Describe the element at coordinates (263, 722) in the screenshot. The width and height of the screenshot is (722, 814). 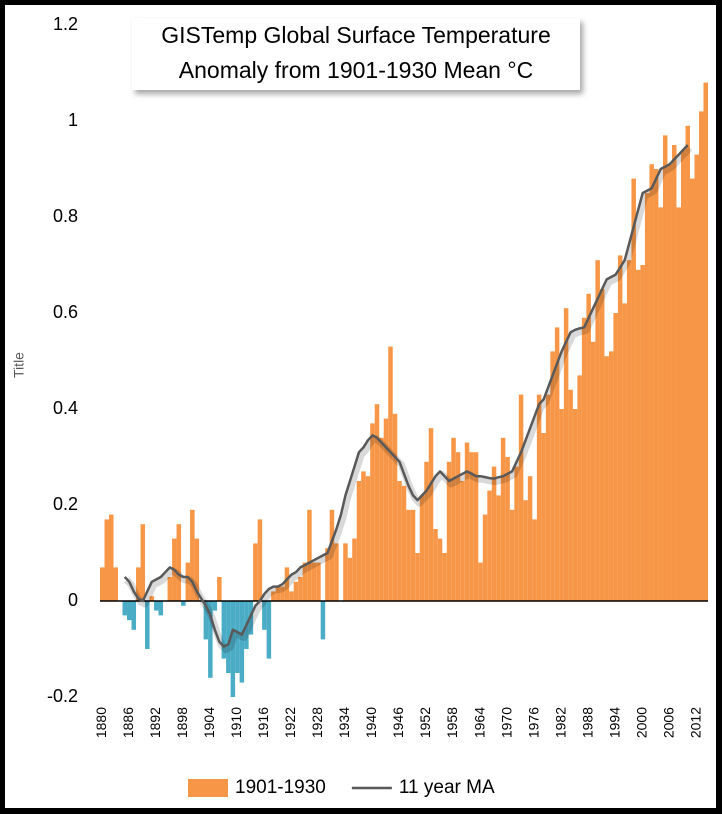
I see `x-tick-label: 1916` at that location.